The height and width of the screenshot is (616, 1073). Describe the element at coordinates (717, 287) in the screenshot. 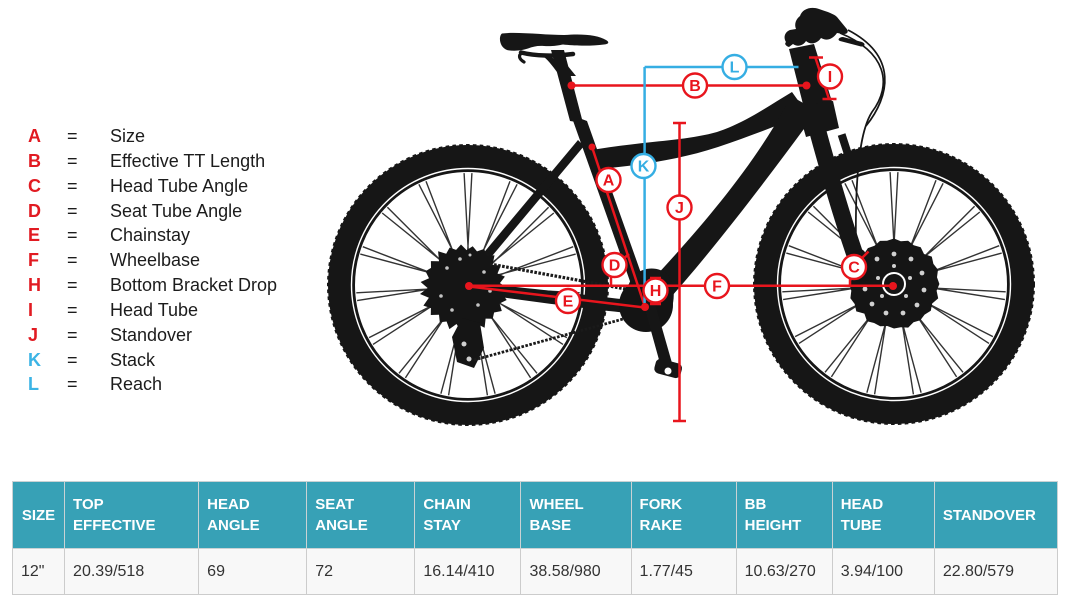

I see `svg-text: F` at that location.